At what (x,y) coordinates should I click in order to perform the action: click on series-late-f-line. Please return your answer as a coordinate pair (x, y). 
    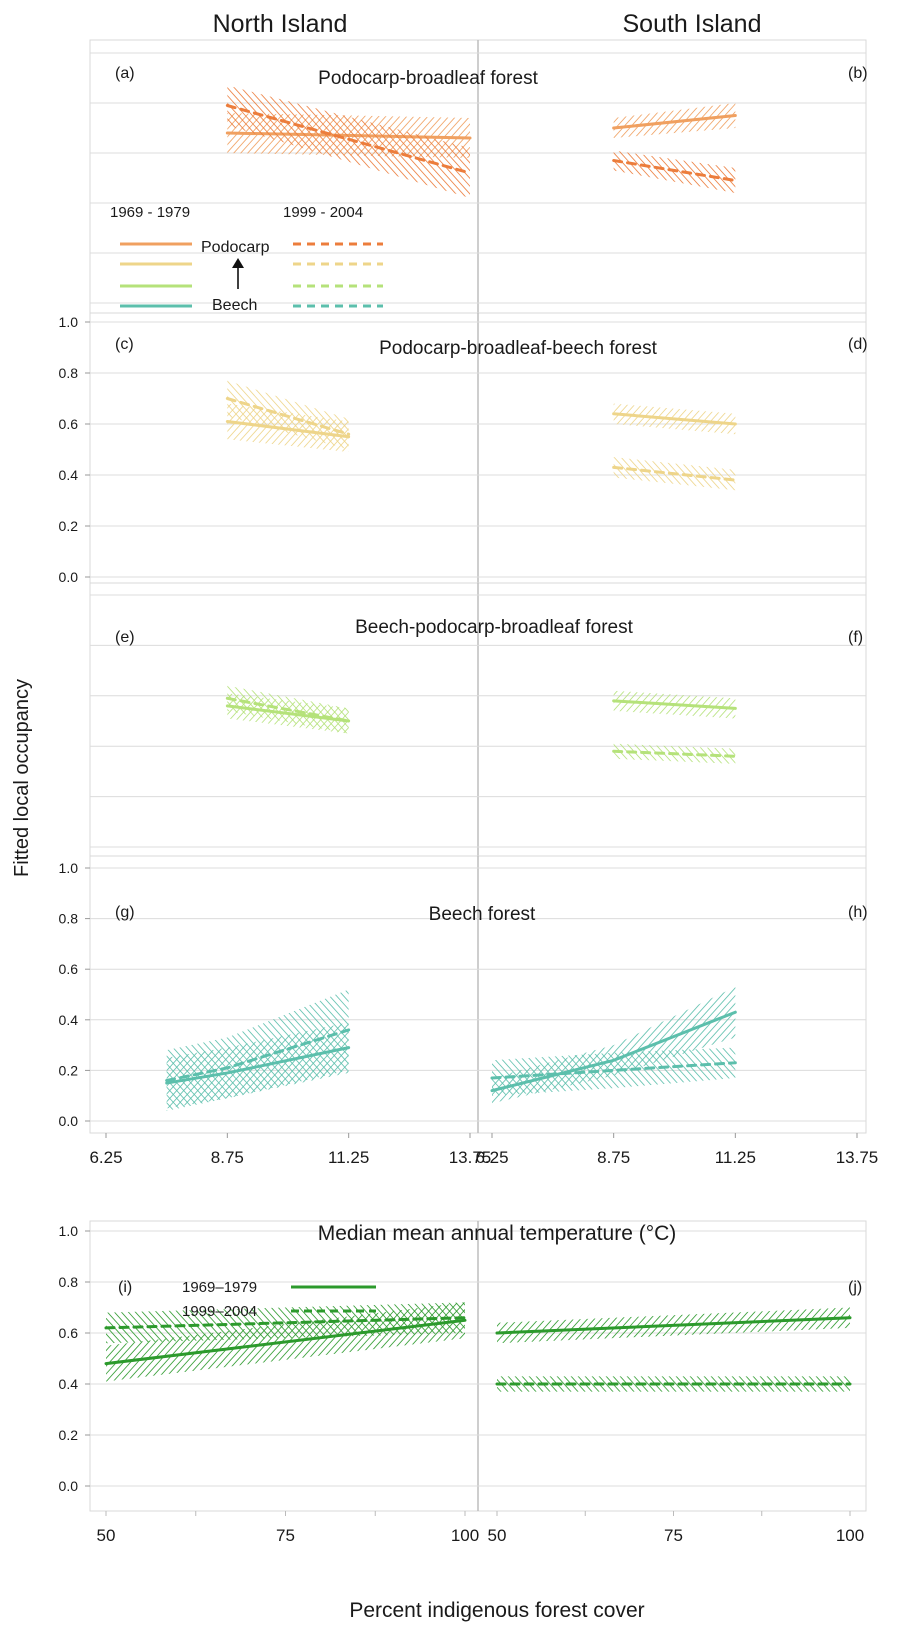
    Looking at the image, I should click on (674, 753).